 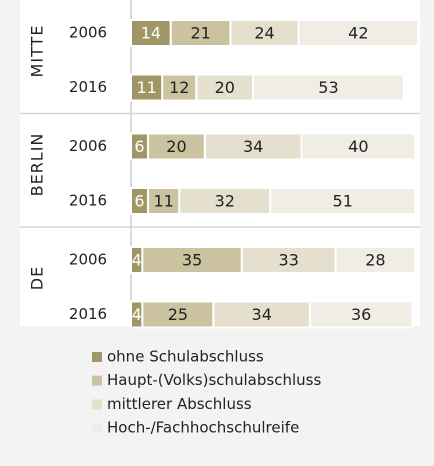 I want to click on data-label: 35, so click(x=192, y=260).